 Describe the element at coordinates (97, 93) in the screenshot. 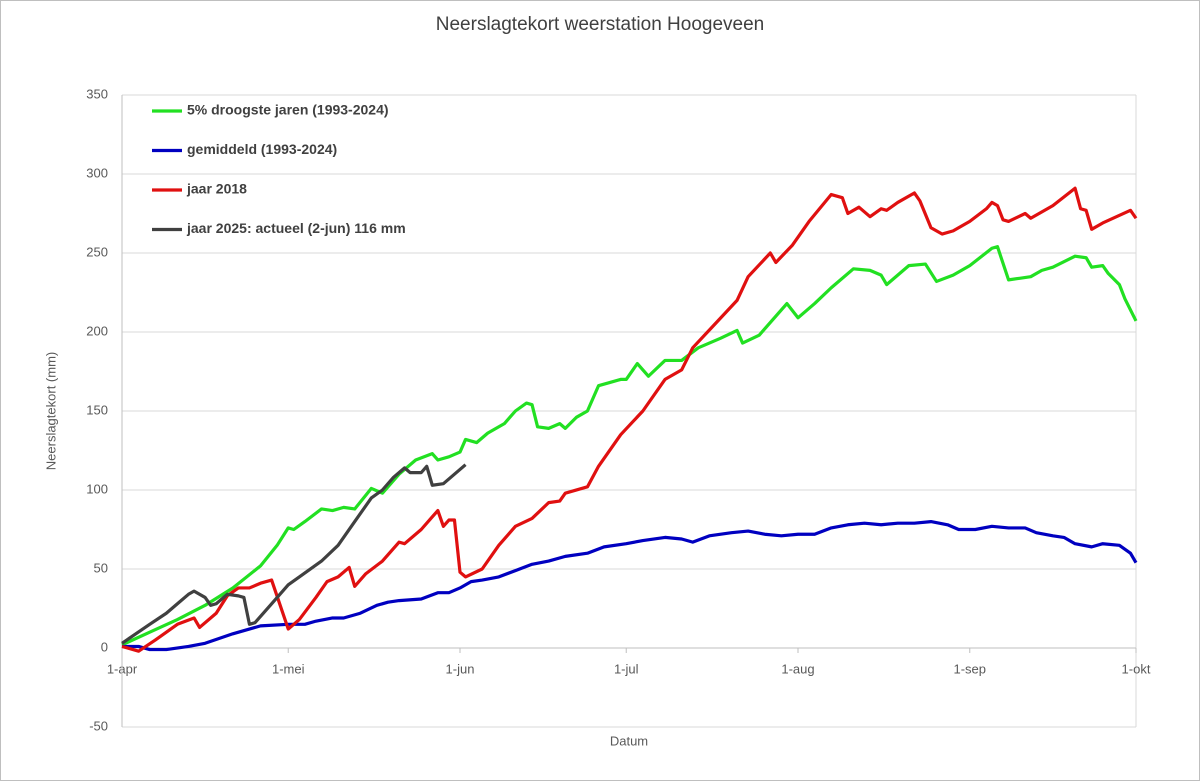

I see `y-tick-label: 350` at that location.